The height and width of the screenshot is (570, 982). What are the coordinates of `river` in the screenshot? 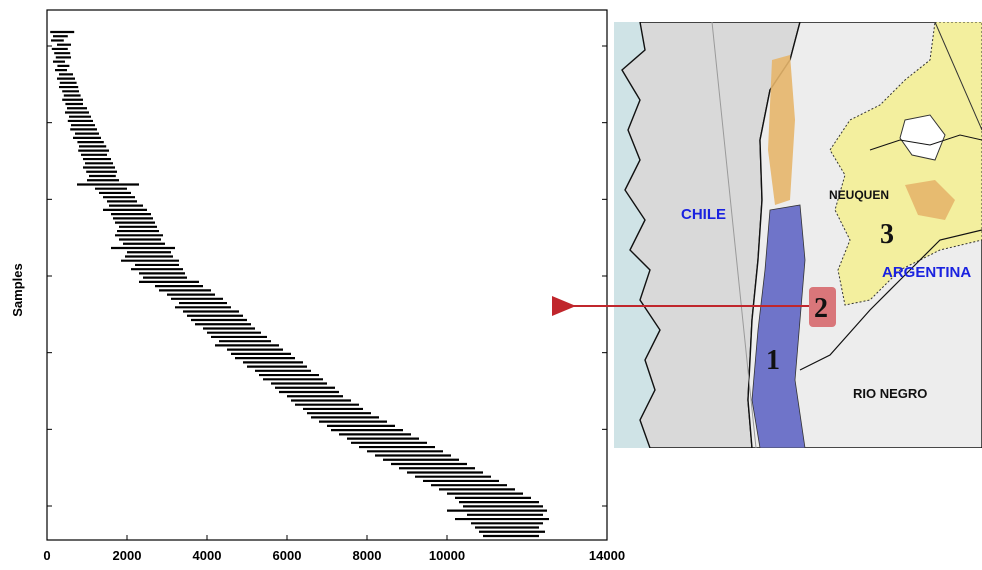 It's located at (925, 142).